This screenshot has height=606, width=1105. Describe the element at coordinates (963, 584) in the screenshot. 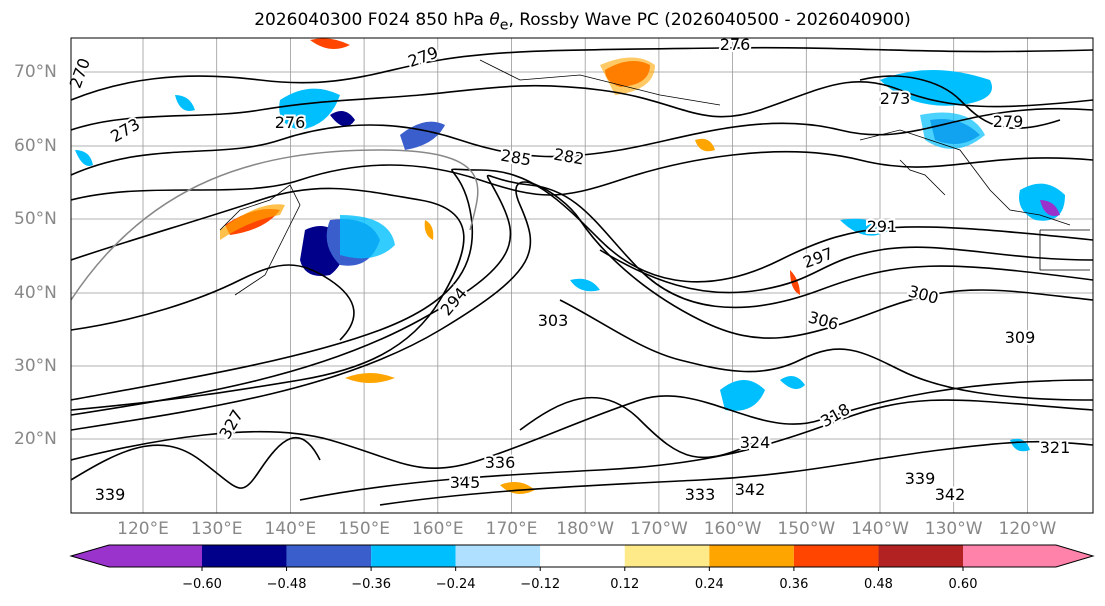

I see `colorbar-tick-label: 0.60` at that location.